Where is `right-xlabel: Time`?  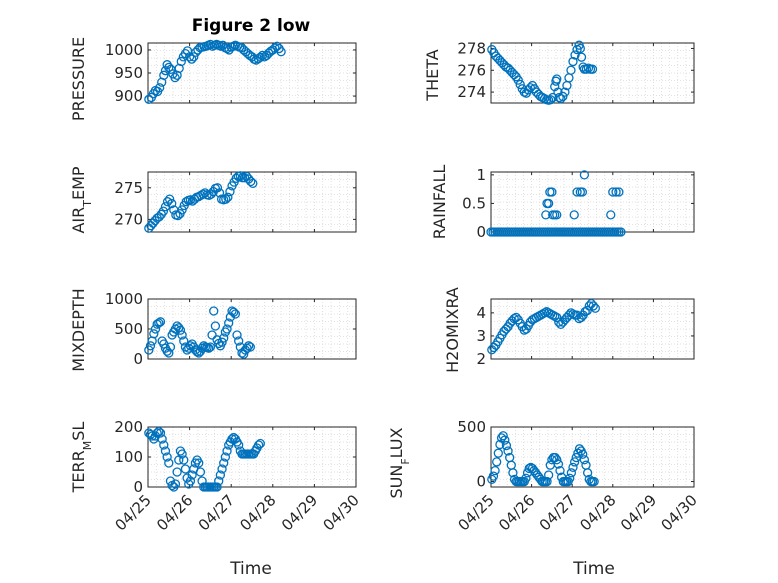
right-xlabel: Time is located at coordinates (593, 569).